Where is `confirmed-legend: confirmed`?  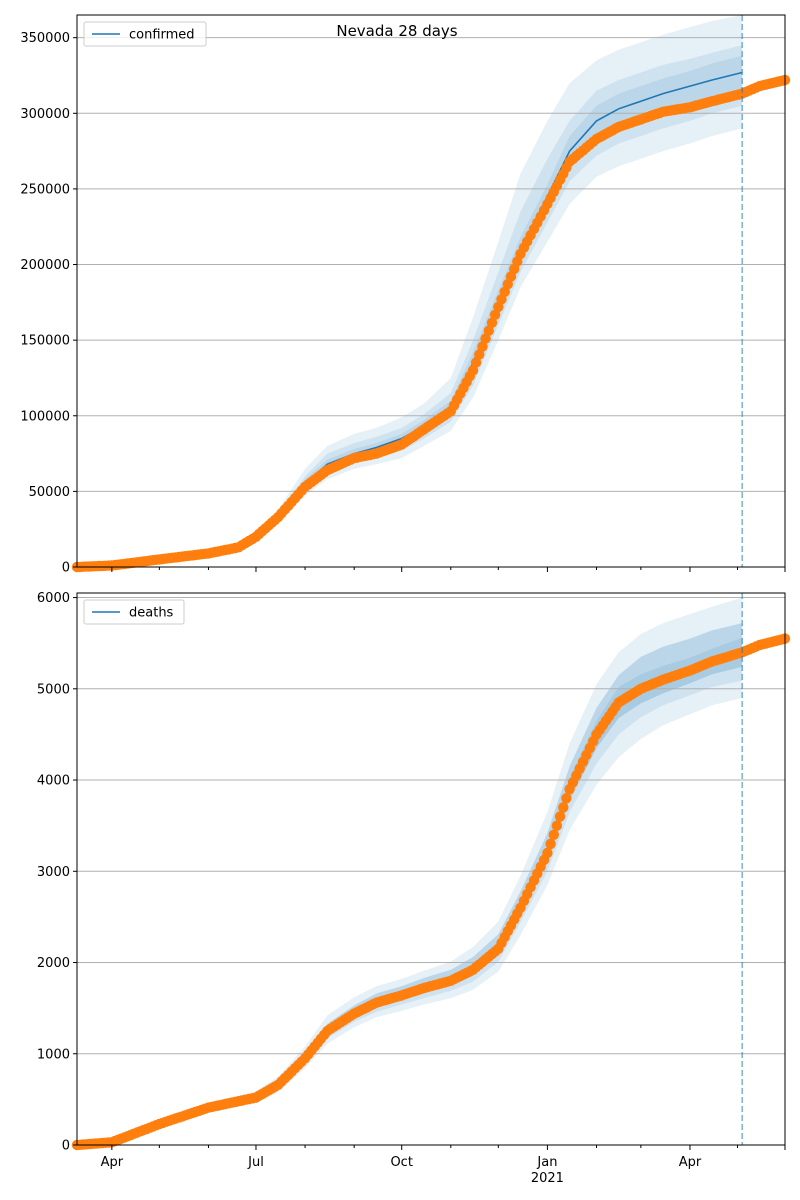 confirmed-legend: confirmed is located at coordinates (145, 34).